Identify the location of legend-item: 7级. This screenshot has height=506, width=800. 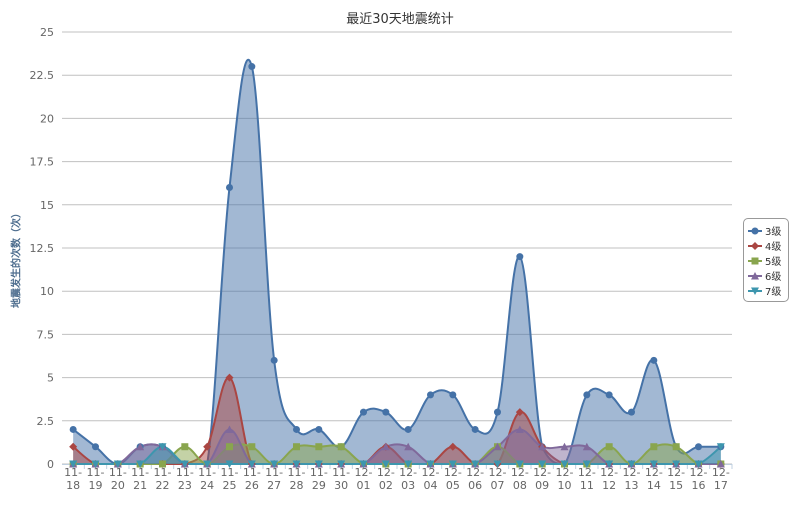
(766, 290).